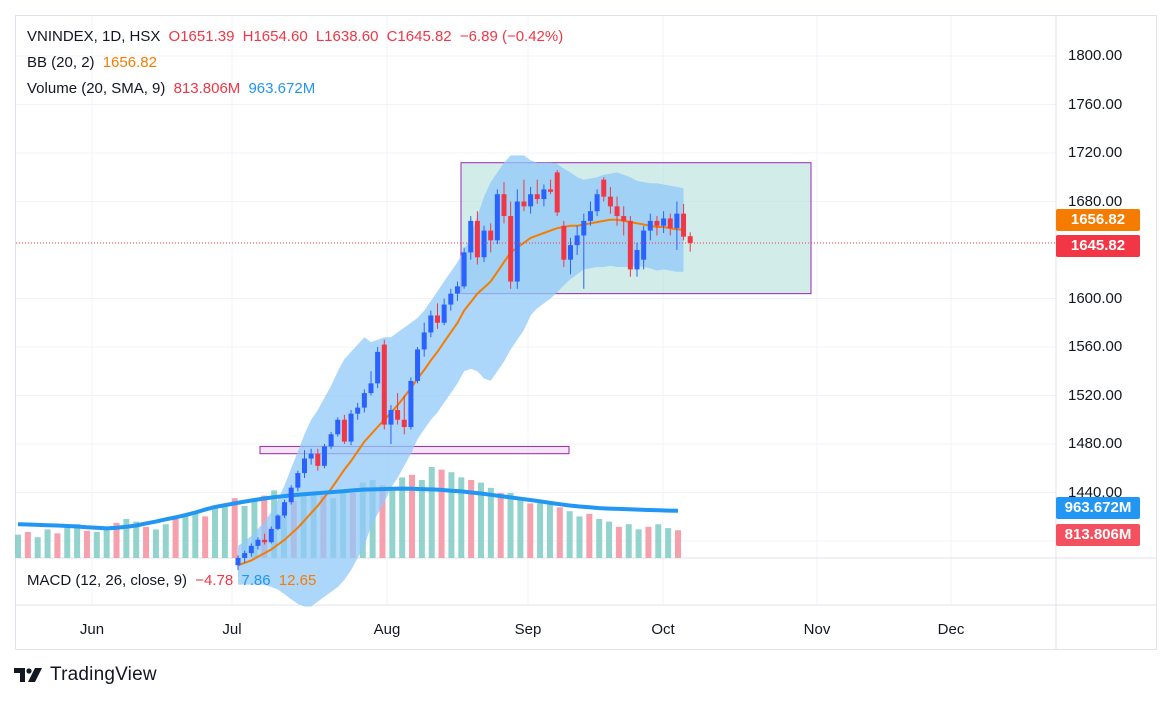  I want to click on open-value: O1651.39, so click(201, 36).